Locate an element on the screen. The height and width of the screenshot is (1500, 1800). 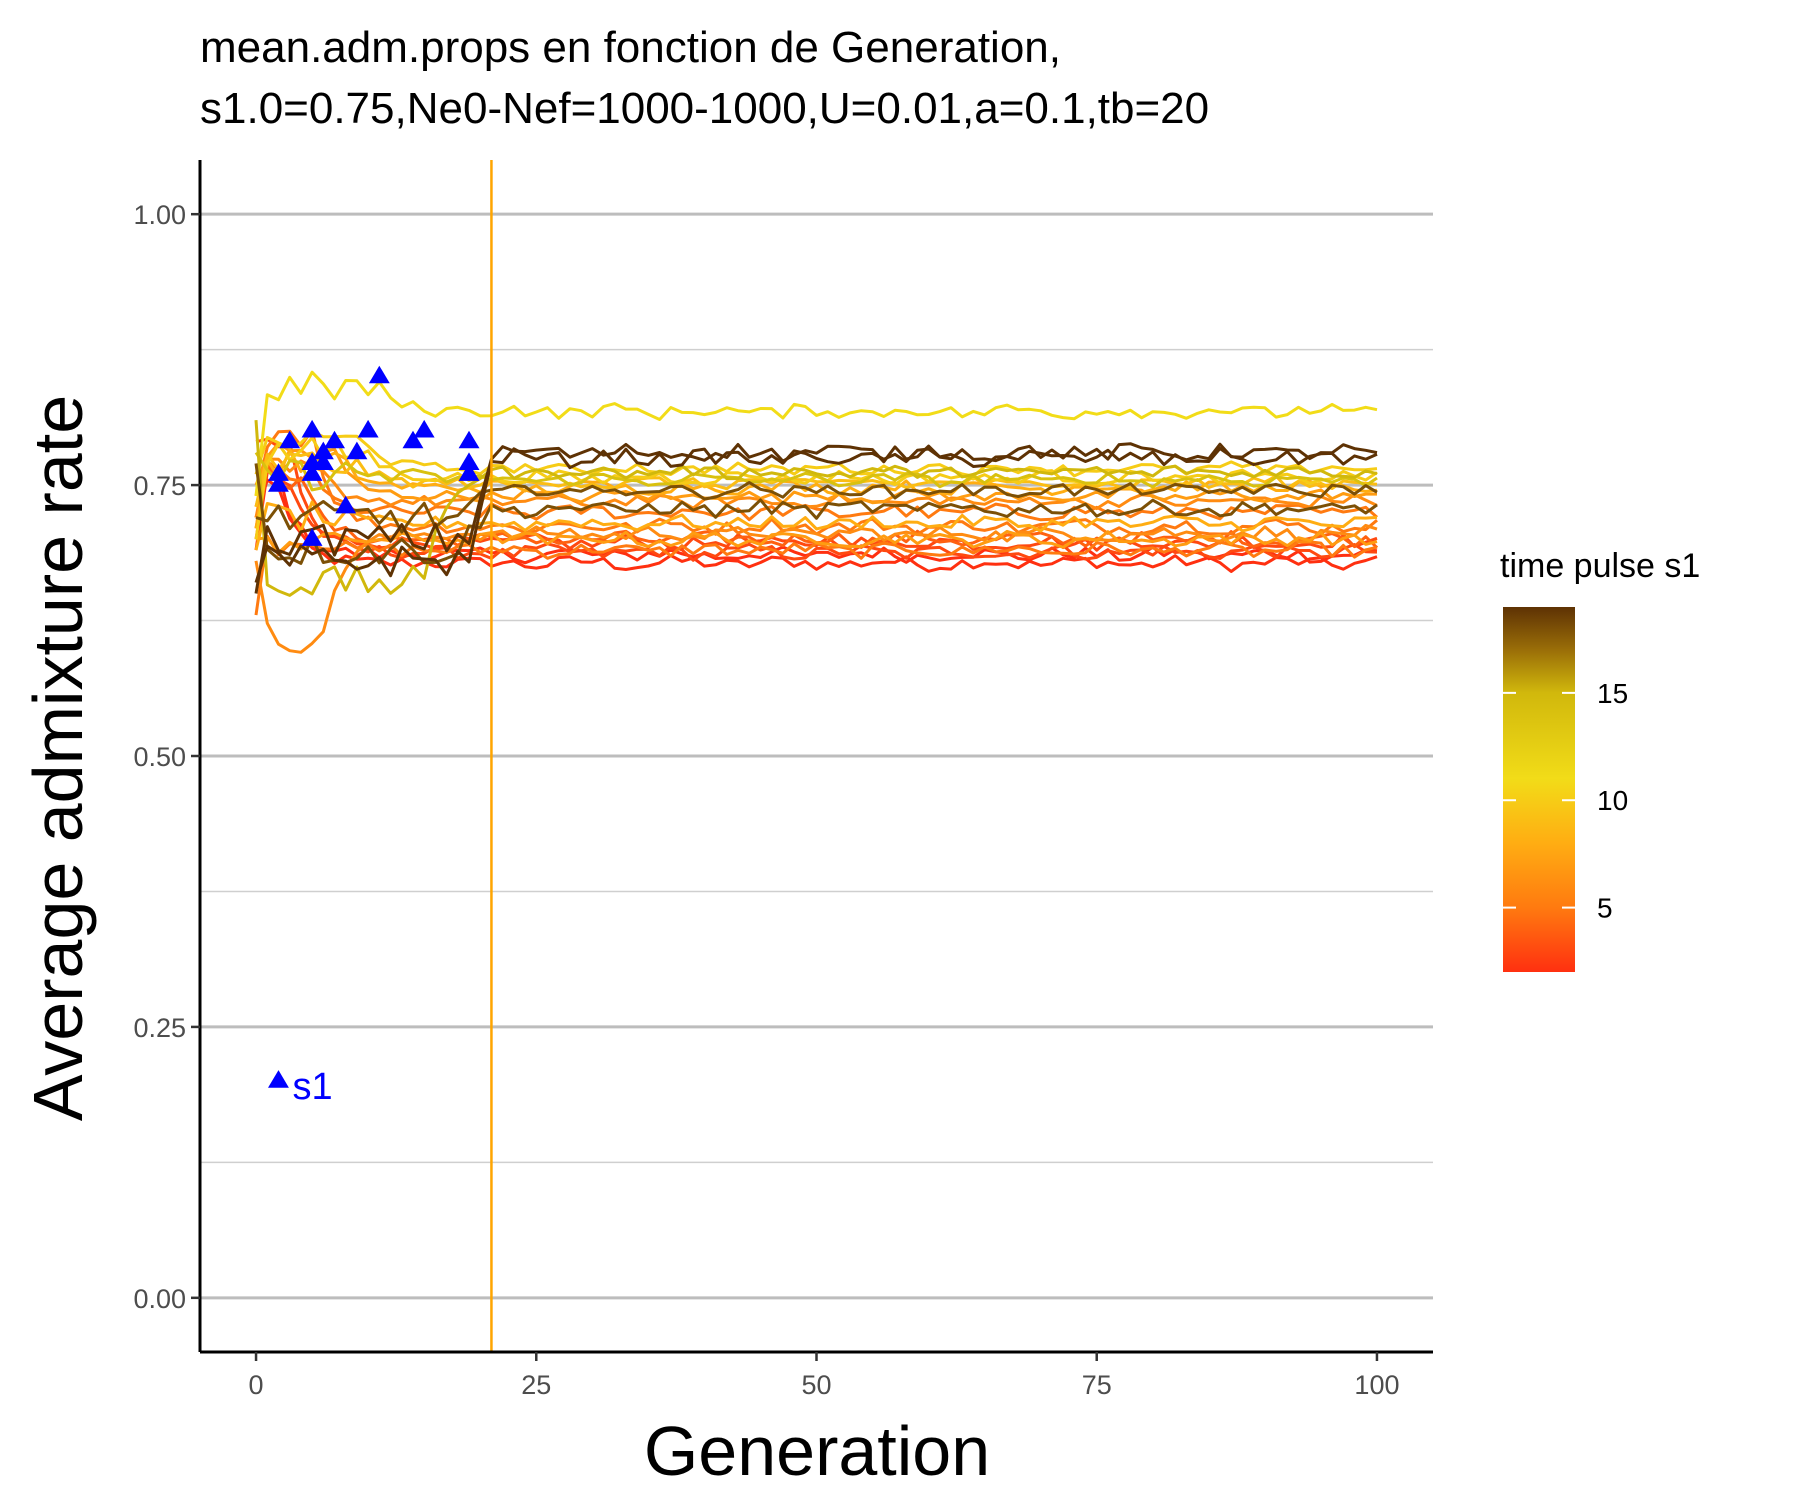
y-tick-label: 0.25 is located at coordinates (159, 1028).